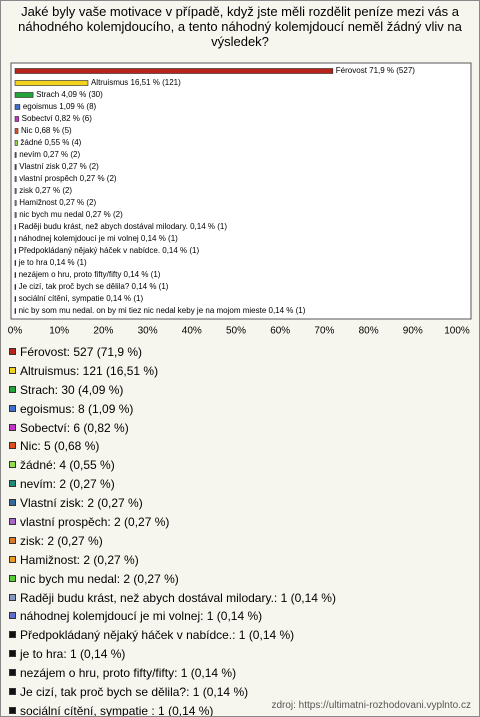  Describe the element at coordinates (413, 331) in the screenshot. I see `x-tick-label: 90%` at that location.